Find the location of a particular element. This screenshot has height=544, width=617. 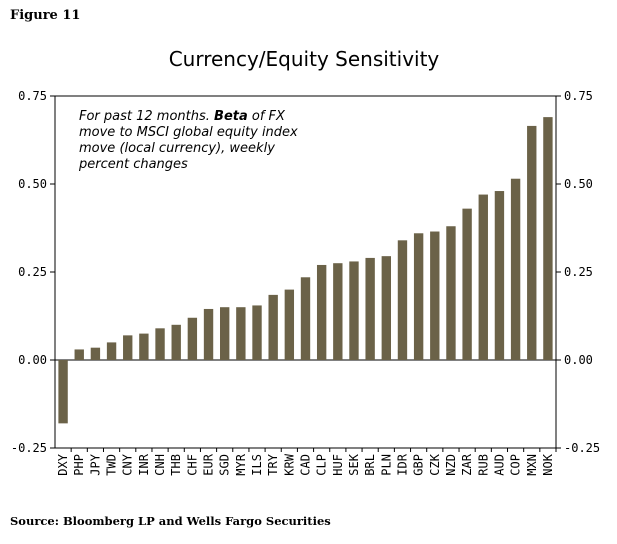

category-label: SGD is located at coordinates (225, 465).